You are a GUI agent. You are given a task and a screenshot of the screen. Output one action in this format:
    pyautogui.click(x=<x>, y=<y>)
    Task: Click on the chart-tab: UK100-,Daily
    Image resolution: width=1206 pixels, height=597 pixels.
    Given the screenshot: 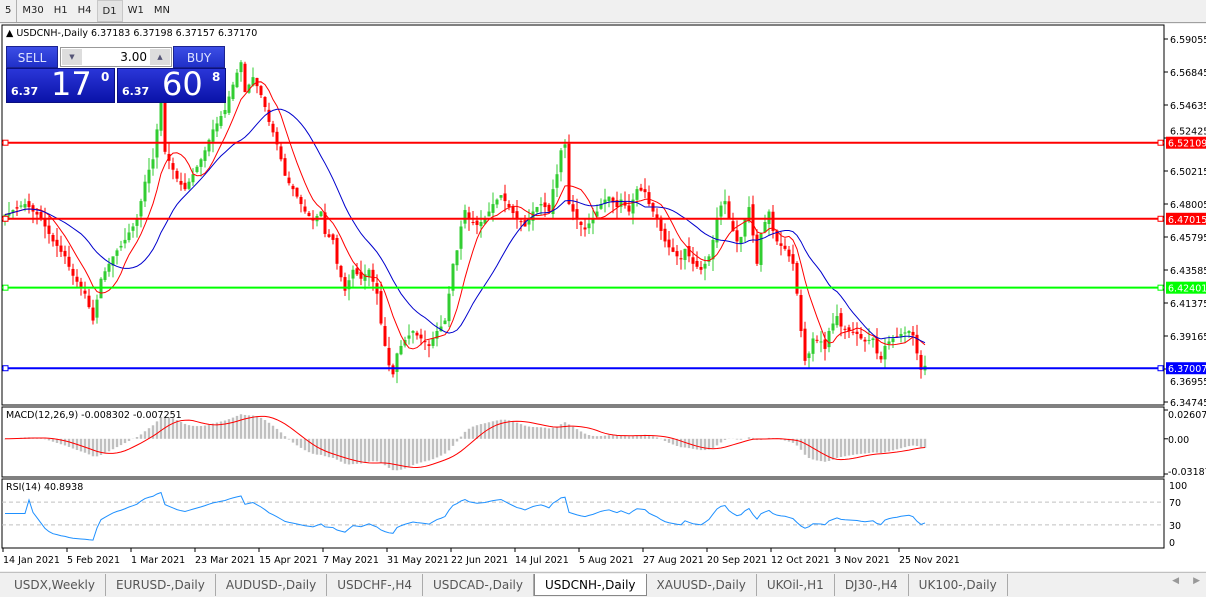 What is the action you would take?
    pyautogui.click(x=958, y=585)
    